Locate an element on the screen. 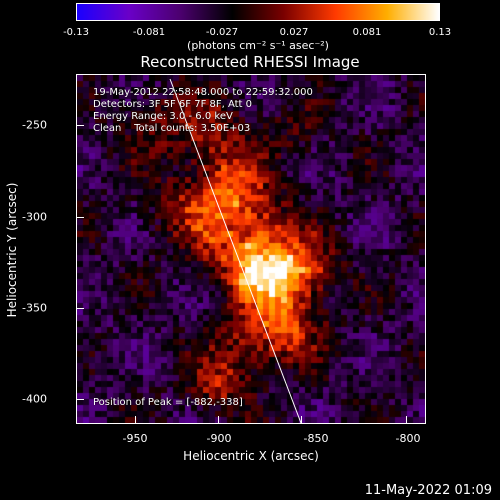  energy-range-text: Energy Range: 3.0 - 6.0 keV is located at coordinates (163, 116).